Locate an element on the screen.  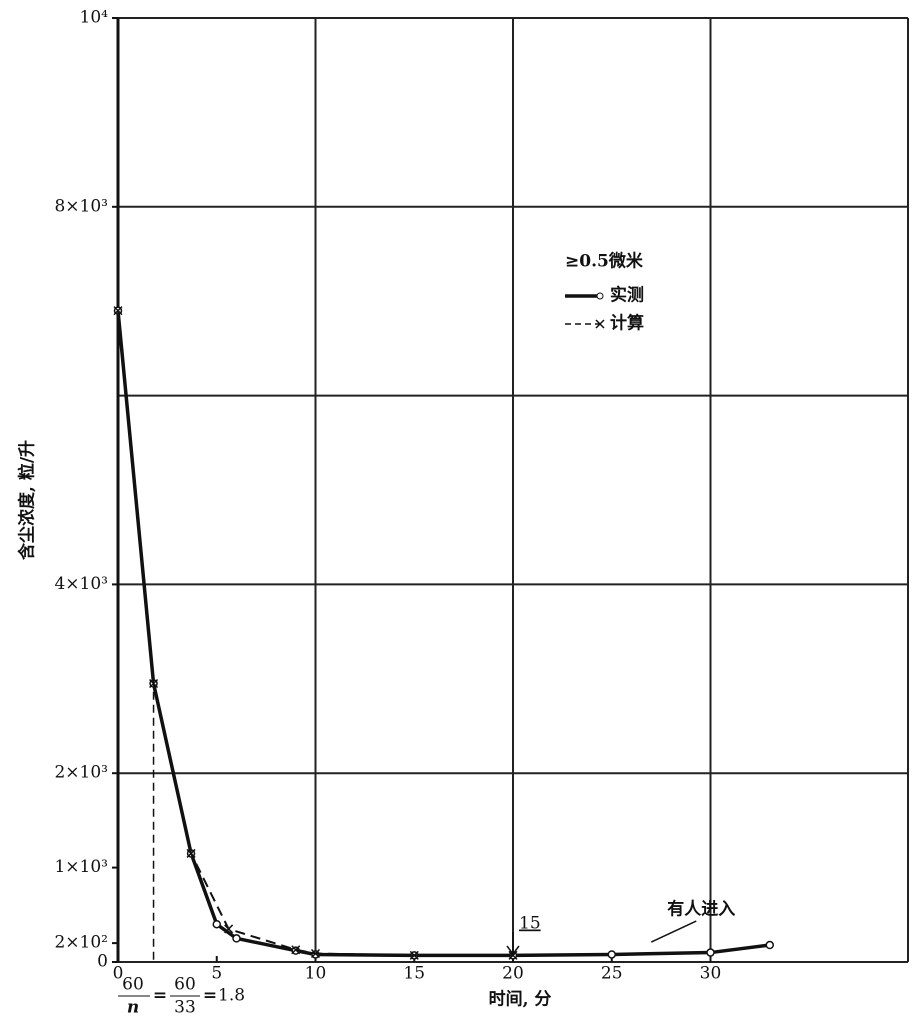
x-tick-label: 0 is located at coordinates (118, 974).